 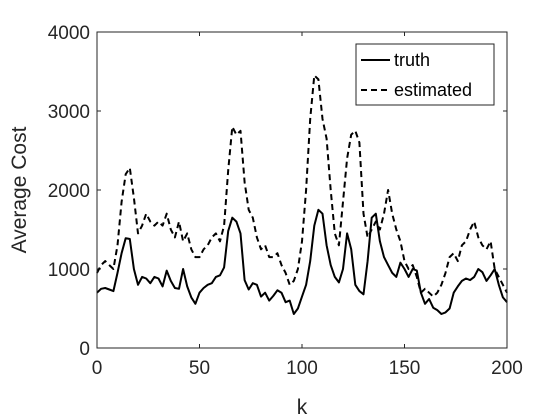 What do you see at coordinates (302, 407) in the screenshot?
I see `x-axis-title: k` at bounding box center [302, 407].